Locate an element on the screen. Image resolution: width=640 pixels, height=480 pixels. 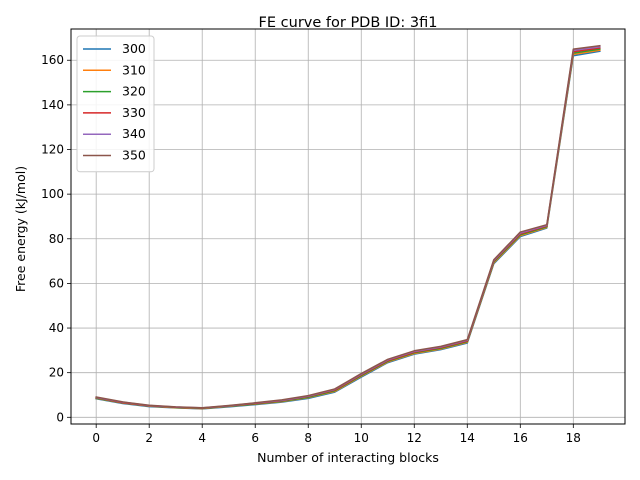
x-tick-label: 8 is located at coordinates (308, 438).